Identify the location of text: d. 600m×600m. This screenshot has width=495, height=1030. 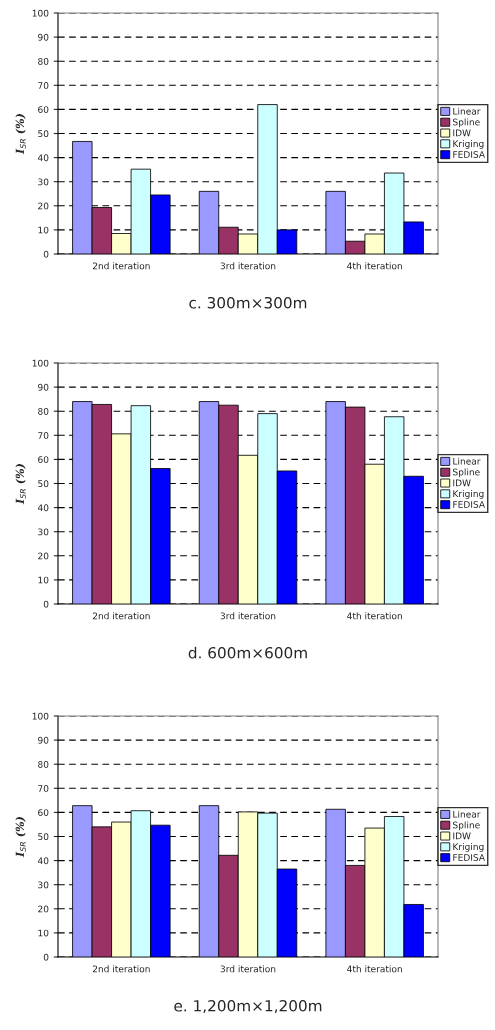
(247, 652).